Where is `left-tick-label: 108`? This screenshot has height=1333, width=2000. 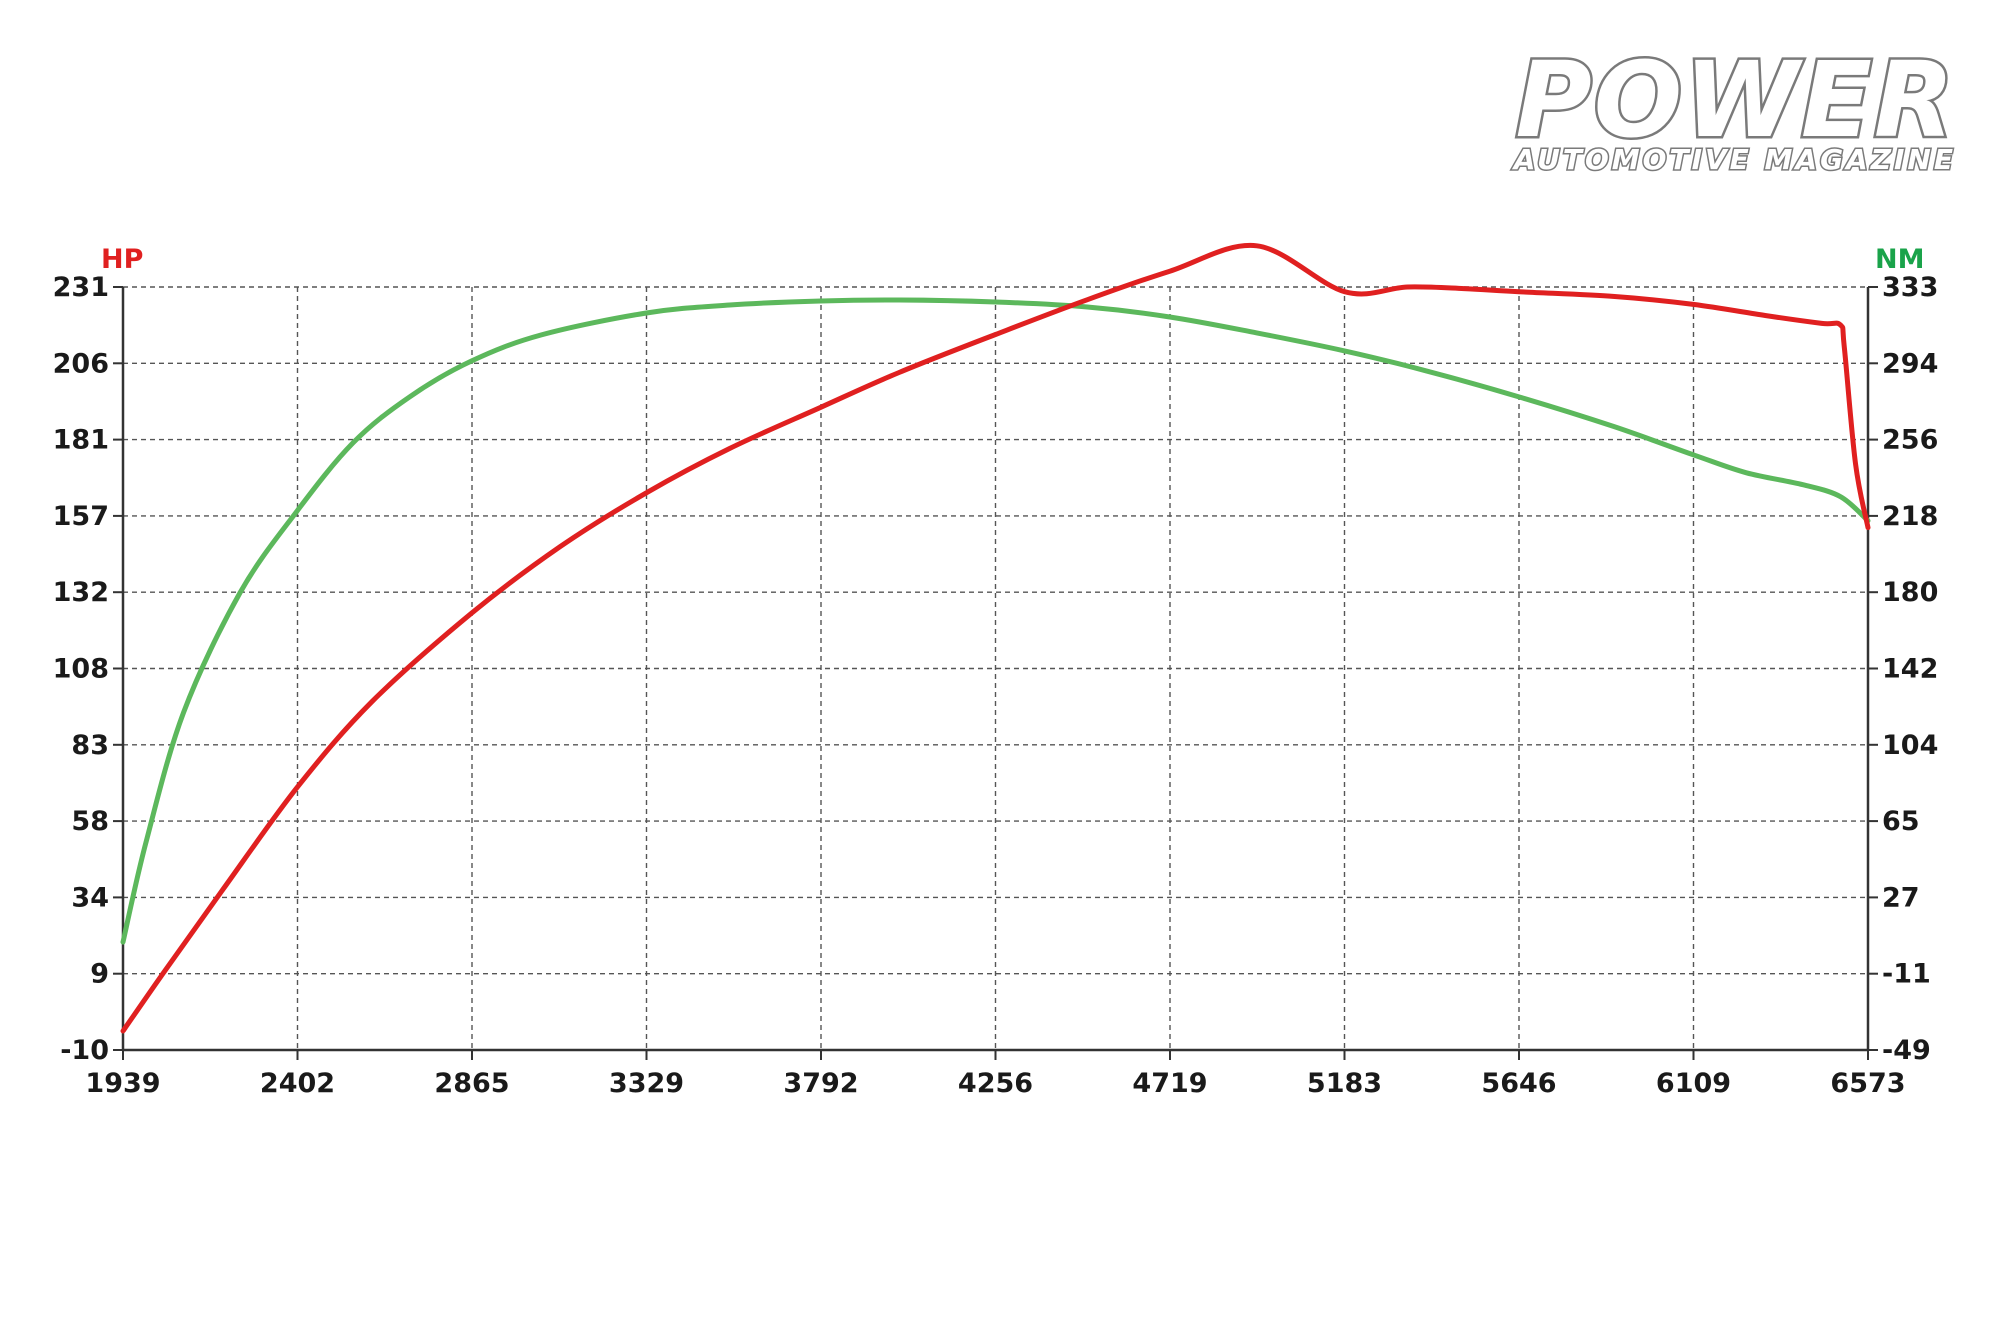 left-tick-label: 108 is located at coordinates (81, 669).